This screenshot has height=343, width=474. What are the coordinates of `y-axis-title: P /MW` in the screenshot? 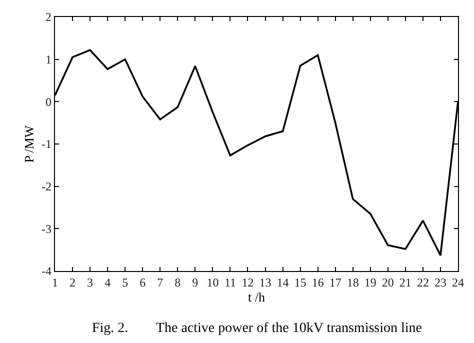 It's located at (28, 143).